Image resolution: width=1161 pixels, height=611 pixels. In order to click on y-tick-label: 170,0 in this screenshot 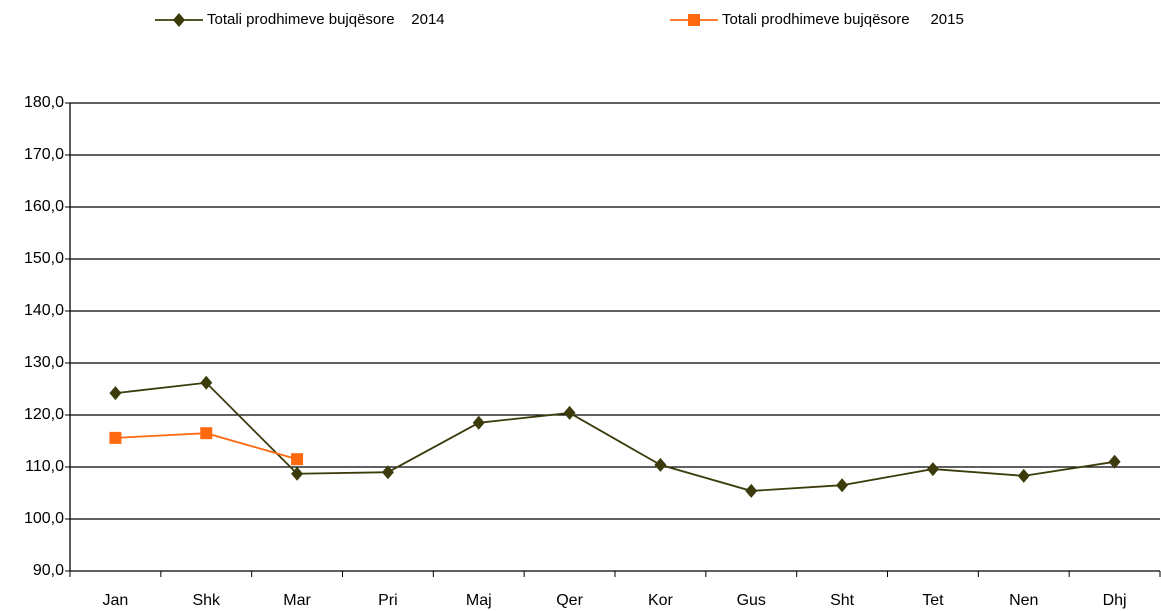, I will do `click(44, 154)`.